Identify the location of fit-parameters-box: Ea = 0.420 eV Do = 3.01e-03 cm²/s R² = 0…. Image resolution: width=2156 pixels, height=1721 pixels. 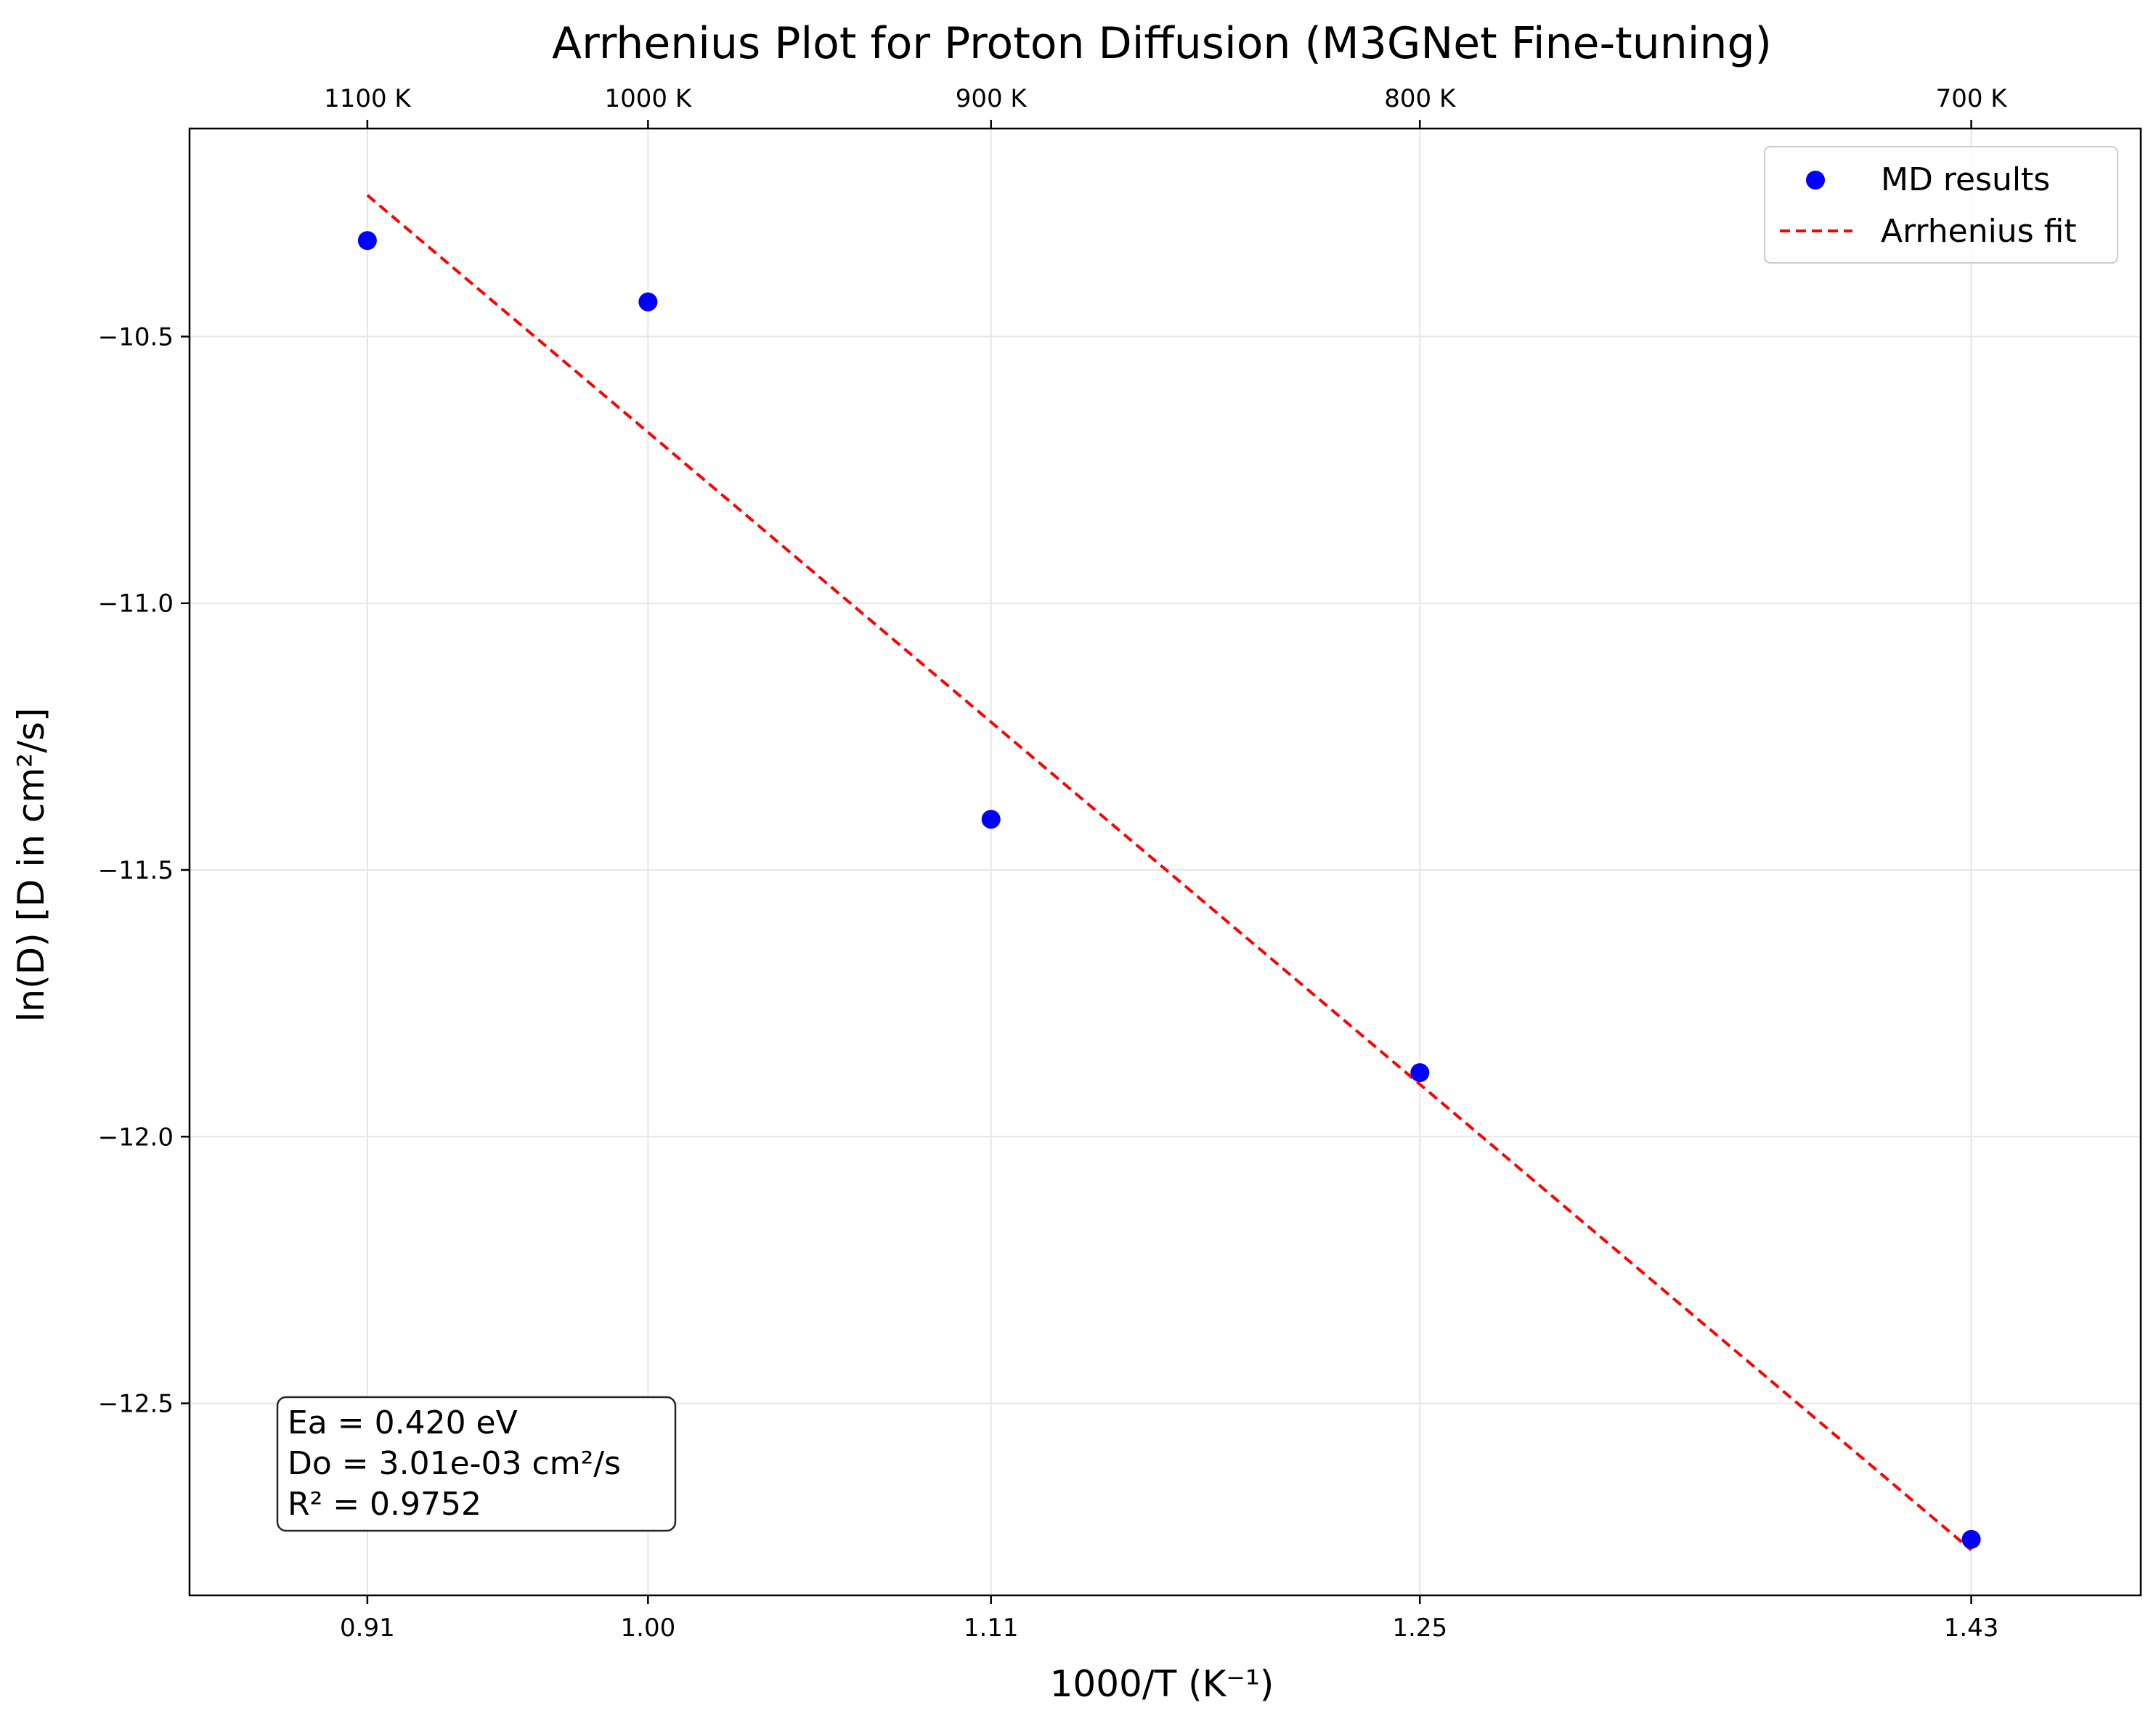
(476, 1464).